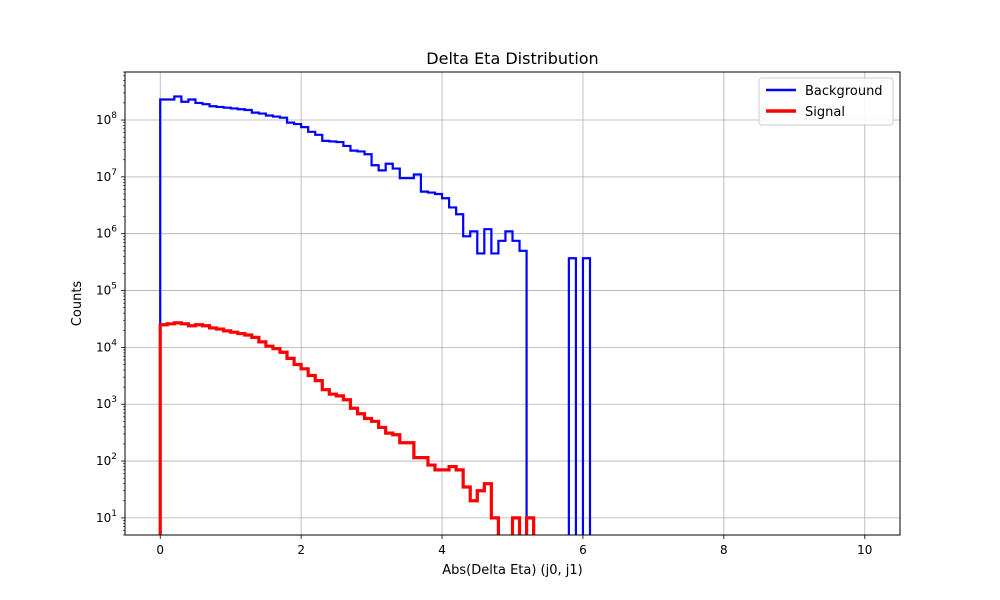 Image resolution: width=1000 pixels, height=600 pixels. What do you see at coordinates (512, 570) in the screenshot?
I see `x-axis-label: Abs(Delta Eta) (j0, j1)` at bounding box center [512, 570].